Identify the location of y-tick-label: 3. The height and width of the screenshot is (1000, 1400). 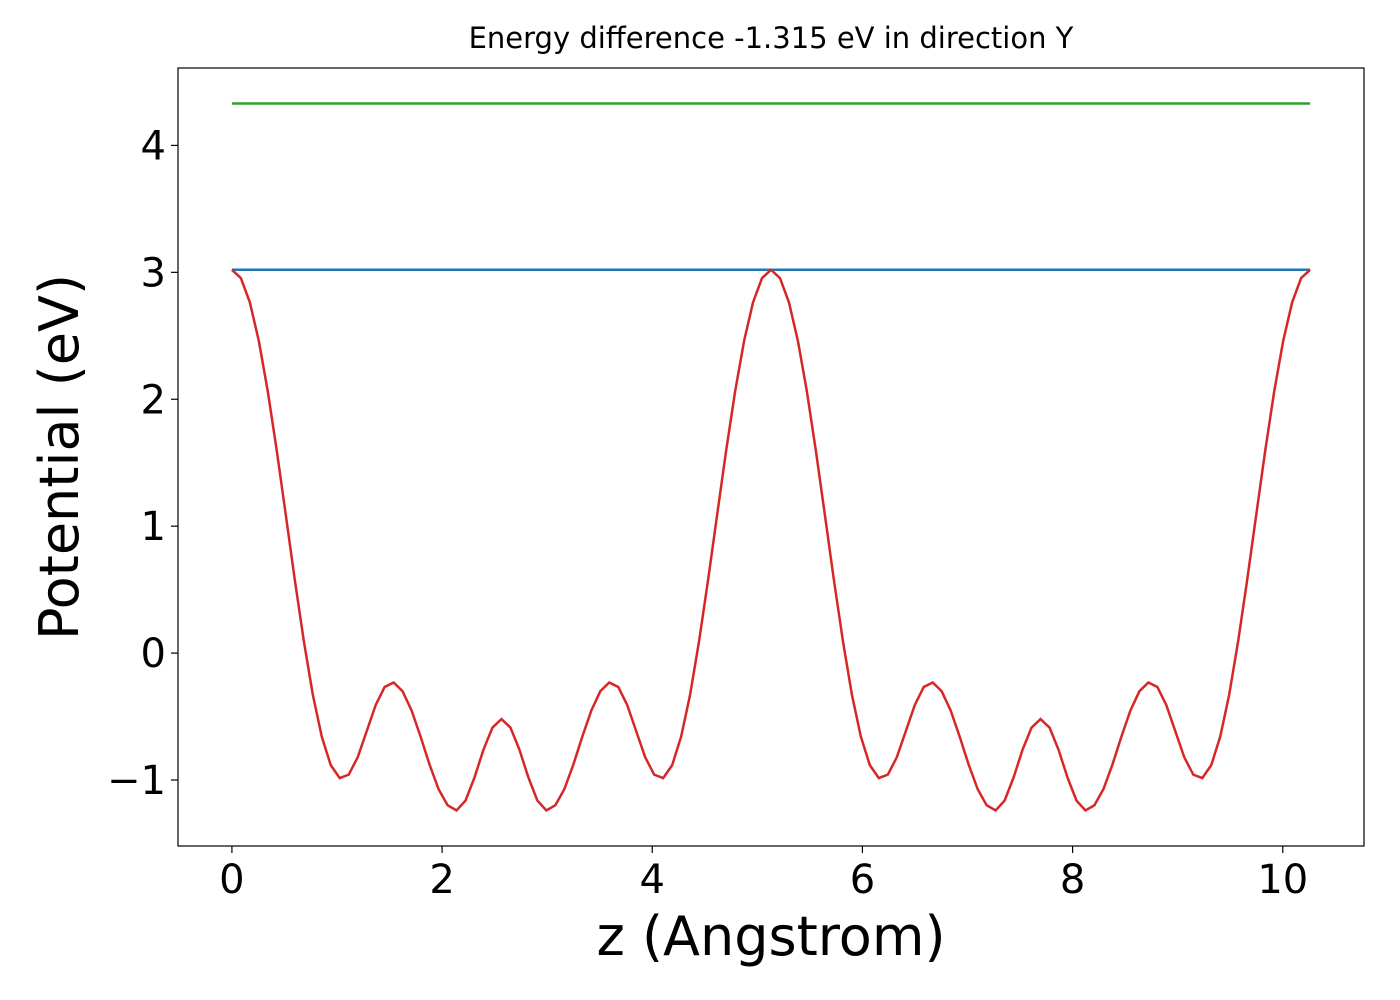
(153, 273).